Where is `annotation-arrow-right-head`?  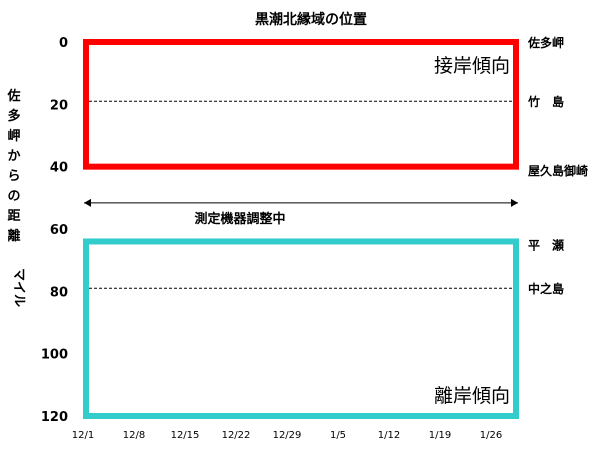 annotation-arrow-right-head is located at coordinates (514, 202).